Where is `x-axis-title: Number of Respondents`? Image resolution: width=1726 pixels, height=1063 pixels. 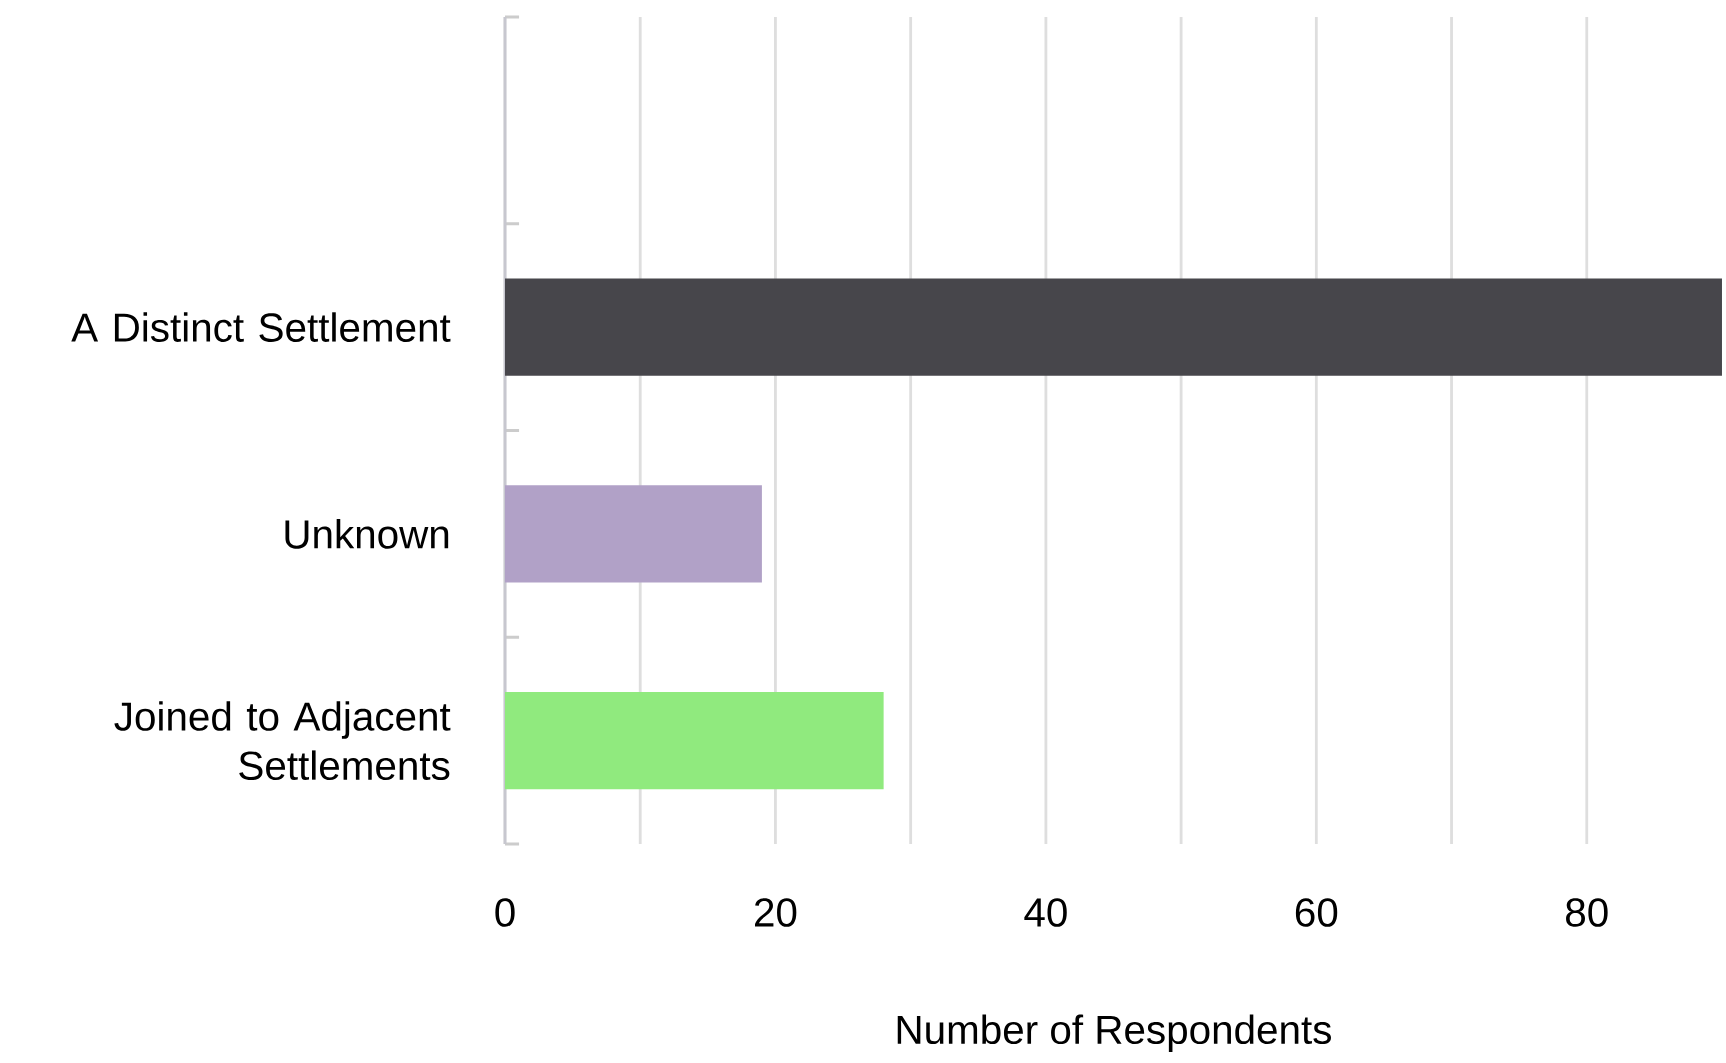 x-axis-title: Number of Respondents is located at coordinates (1114, 1033).